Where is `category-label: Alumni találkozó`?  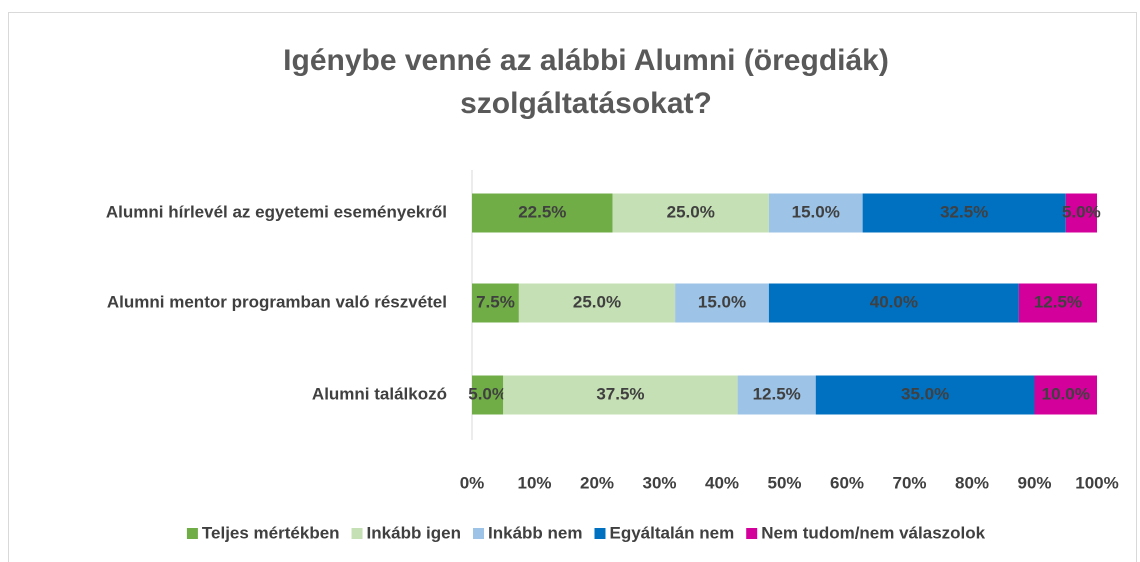 category-label: Alumni találkozó is located at coordinates (379, 393).